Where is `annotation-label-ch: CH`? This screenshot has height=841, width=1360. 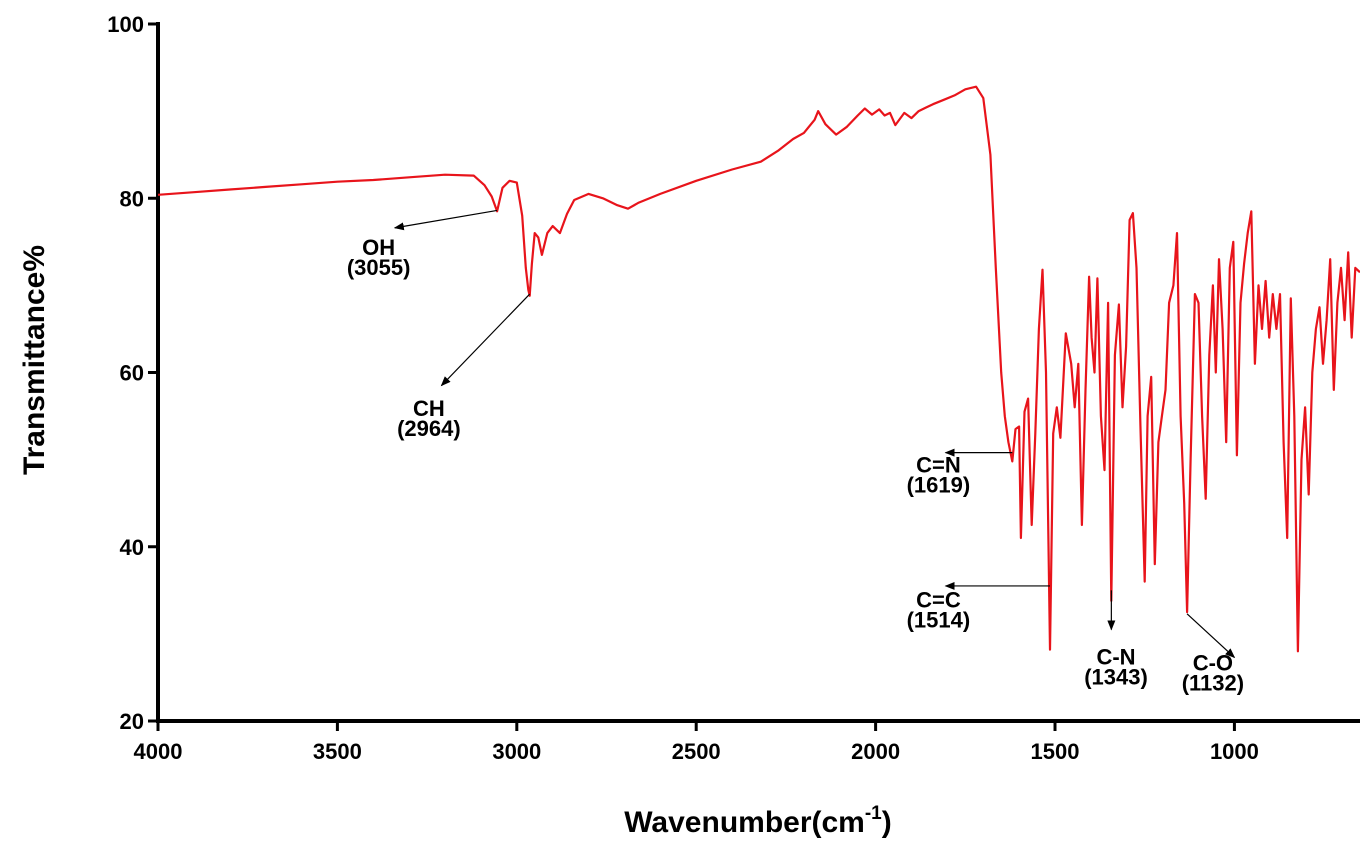 annotation-label-ch: CH is located at coordinates (429, 408).